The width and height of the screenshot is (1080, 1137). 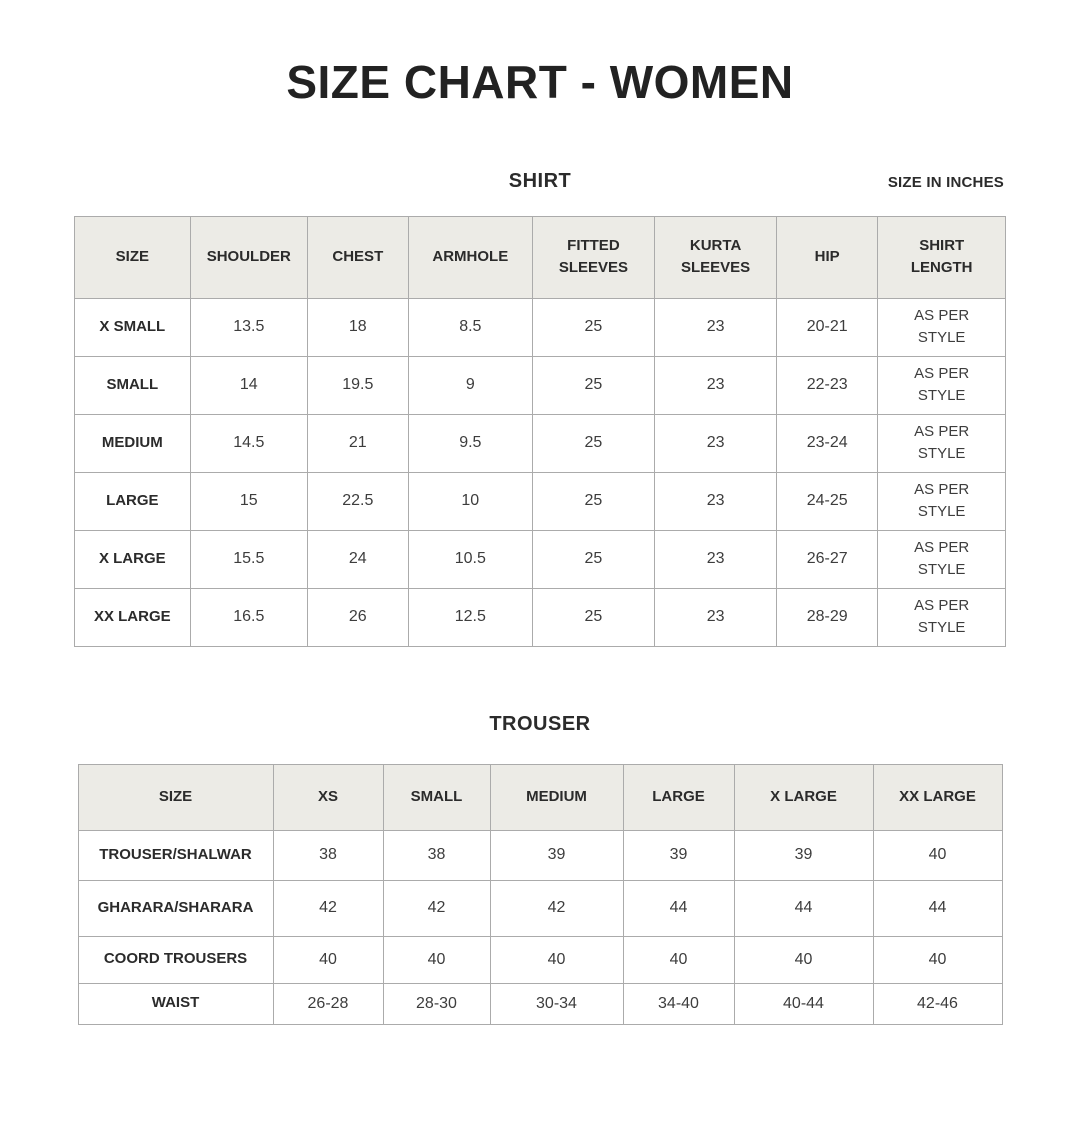 I want to click on table-row: TROUSER/SHALWAR 38 38 39 39 39 40, so click(x=540, y=855).